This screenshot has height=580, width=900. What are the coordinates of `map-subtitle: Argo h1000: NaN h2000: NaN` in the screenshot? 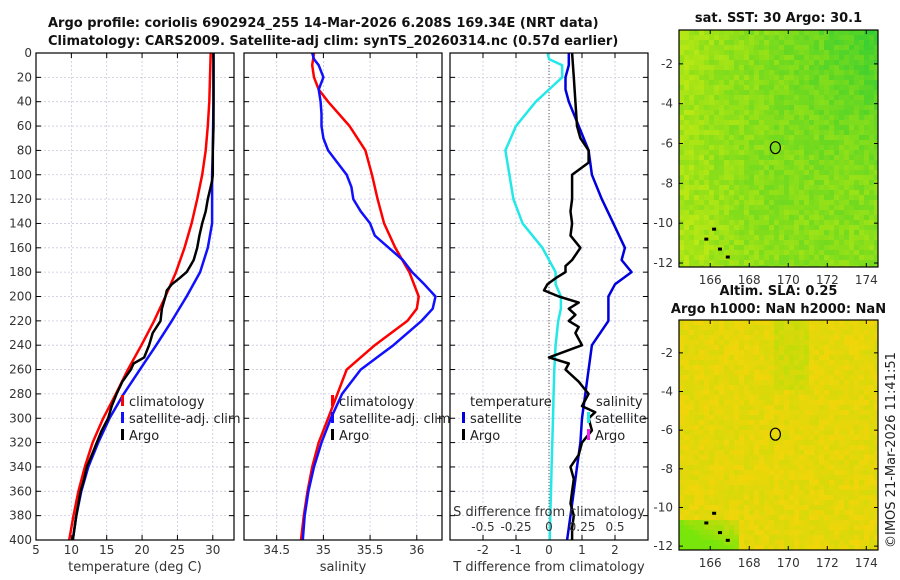 It's located at (778, 309).